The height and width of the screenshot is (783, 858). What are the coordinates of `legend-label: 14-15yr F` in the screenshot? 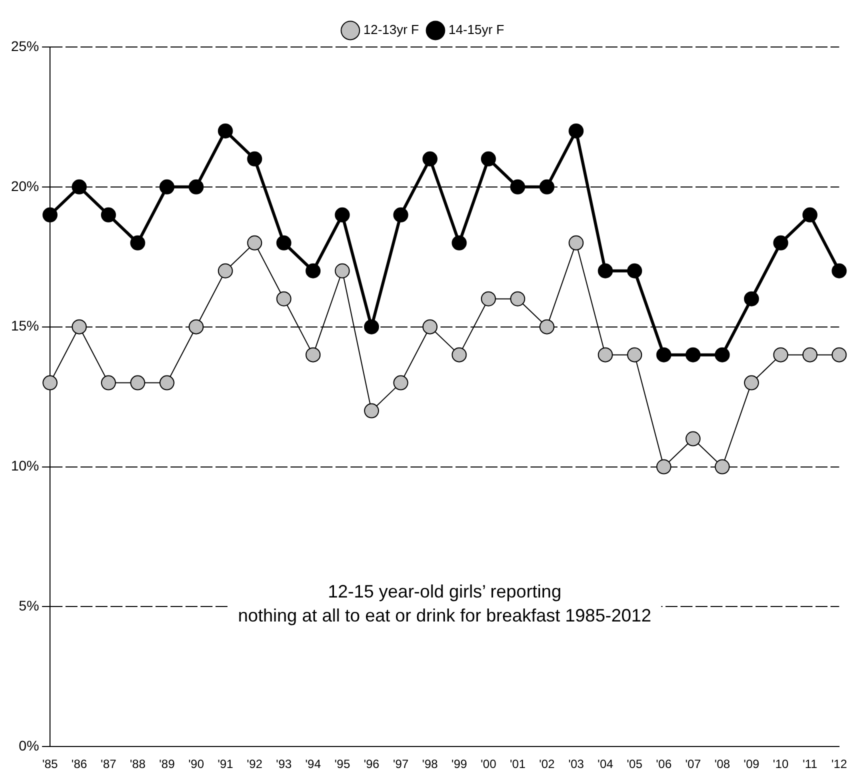 It's located at (476, 30).